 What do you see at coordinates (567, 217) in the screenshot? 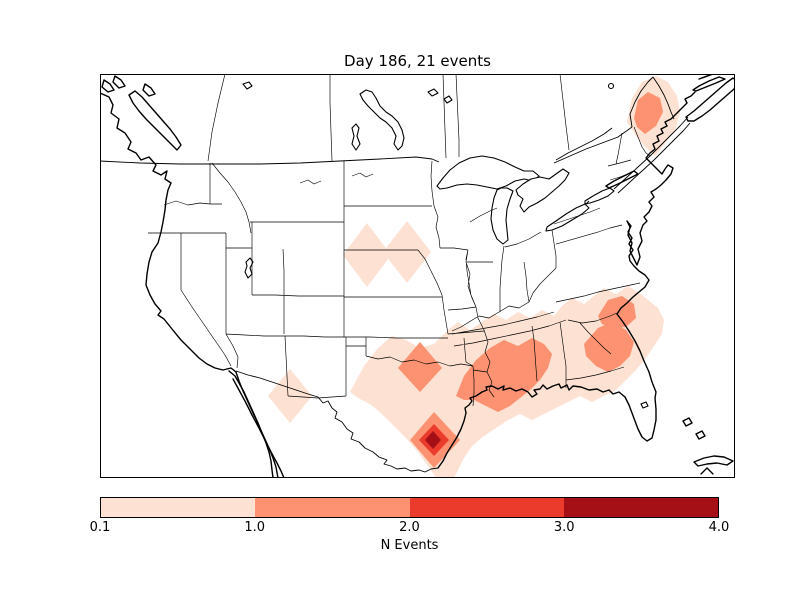
I see `lake-erie` at bounding box center [567, 217].